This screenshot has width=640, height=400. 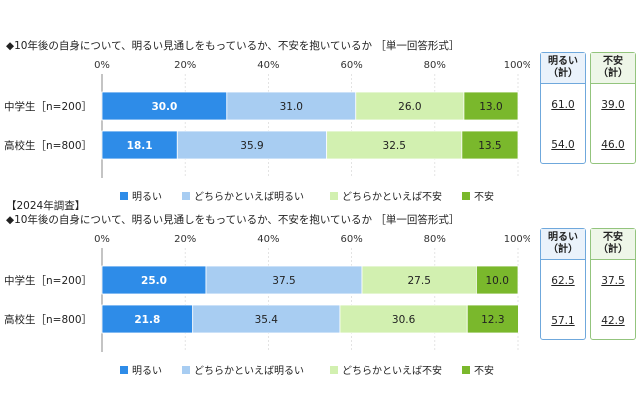 I want to click on anxious-total-junior: 37.5, so click(x=613, y=281).